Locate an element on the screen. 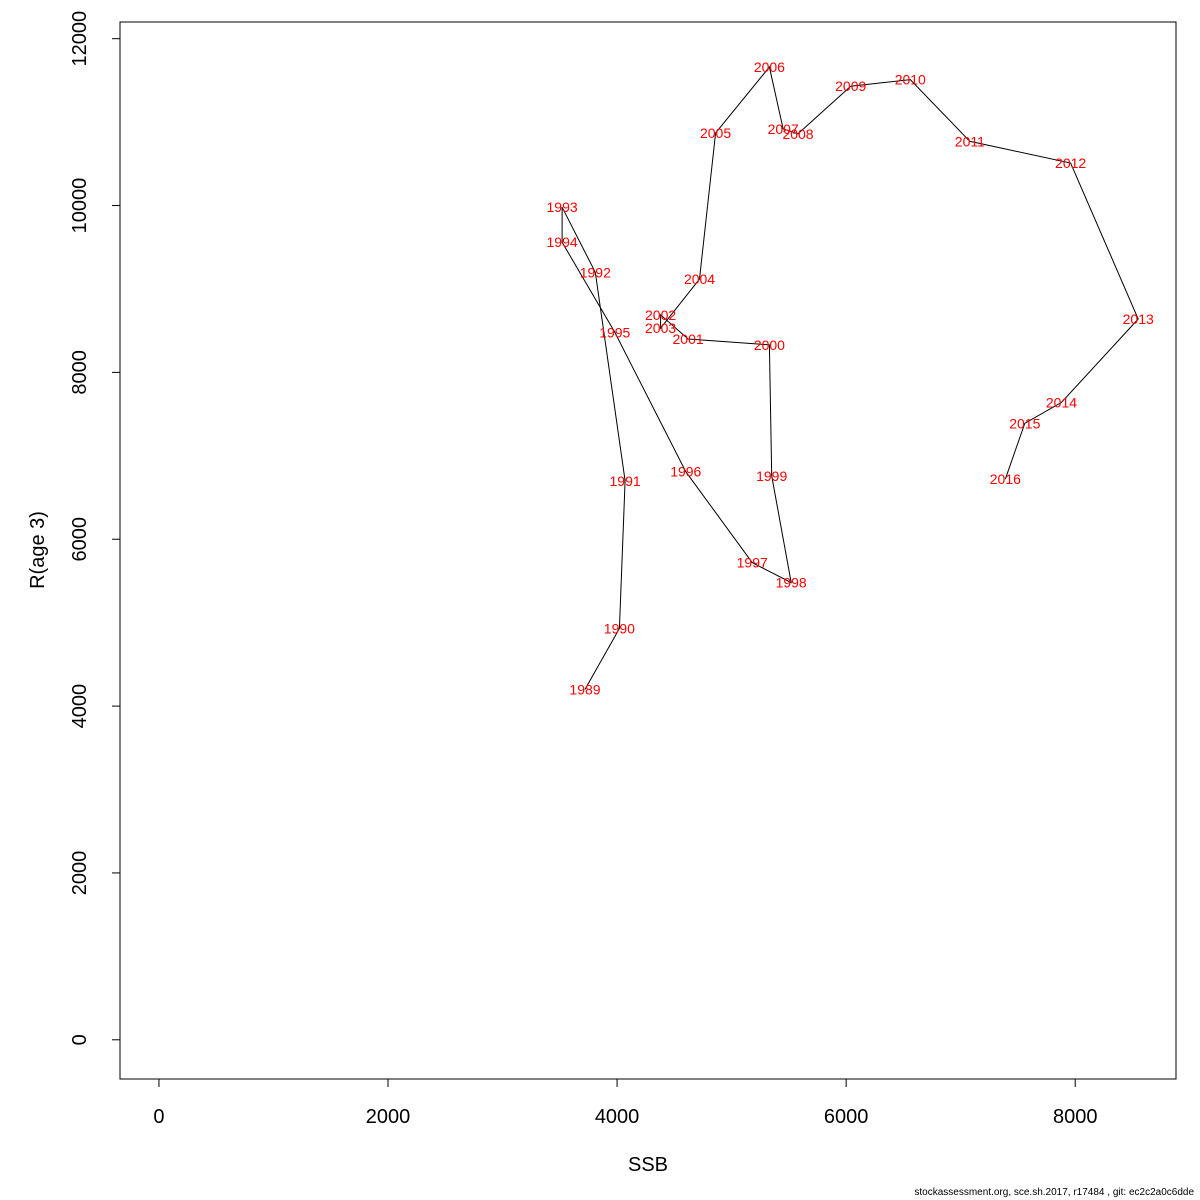 This screenshot has height=1200, width=1200. point-label-1994: 1994 is located at coordinates (562, 242).